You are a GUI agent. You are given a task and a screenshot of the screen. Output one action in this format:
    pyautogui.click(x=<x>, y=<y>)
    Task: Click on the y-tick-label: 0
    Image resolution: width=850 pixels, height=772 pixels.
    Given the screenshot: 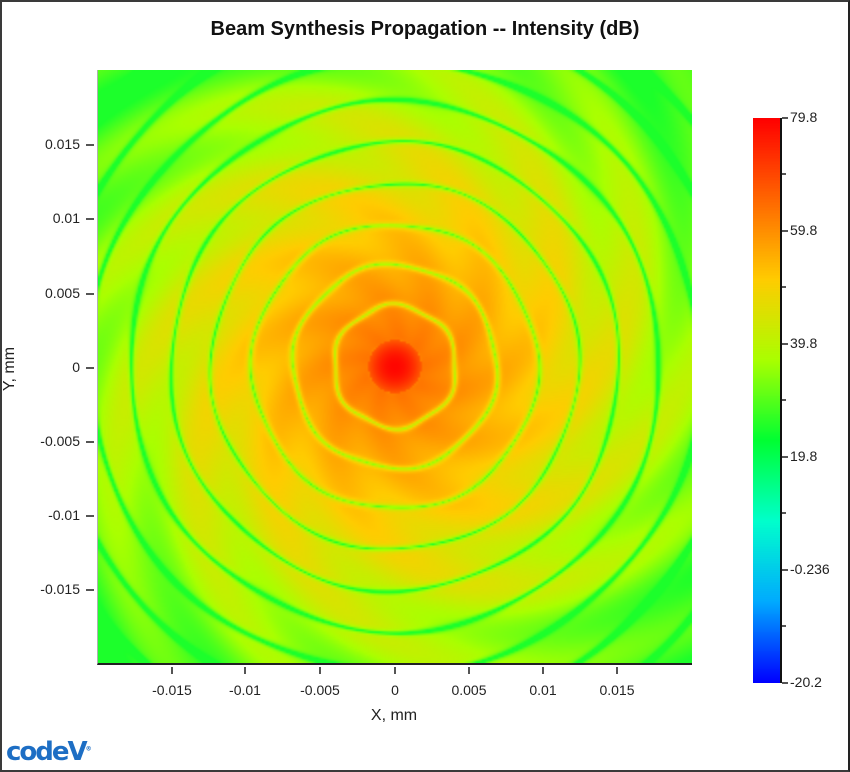 What is the action you would take?
    pyautogui.click(x=76, y=367)
    